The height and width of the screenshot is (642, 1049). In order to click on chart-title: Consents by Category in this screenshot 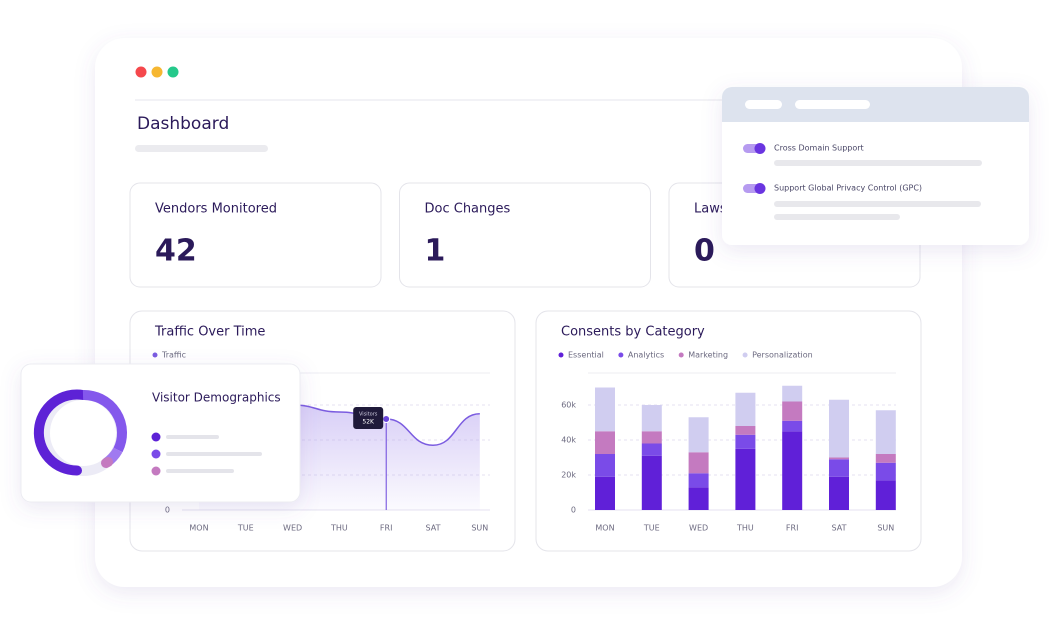, I will do `click(633, 332)`.